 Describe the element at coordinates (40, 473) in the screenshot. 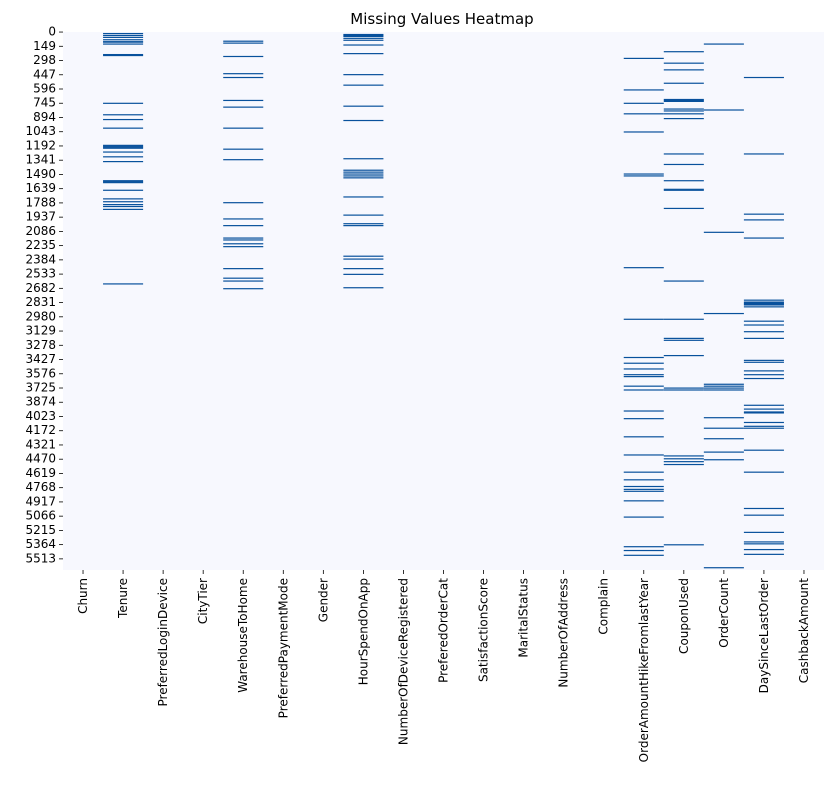

I see `y-tick-label: 4619` at that location.